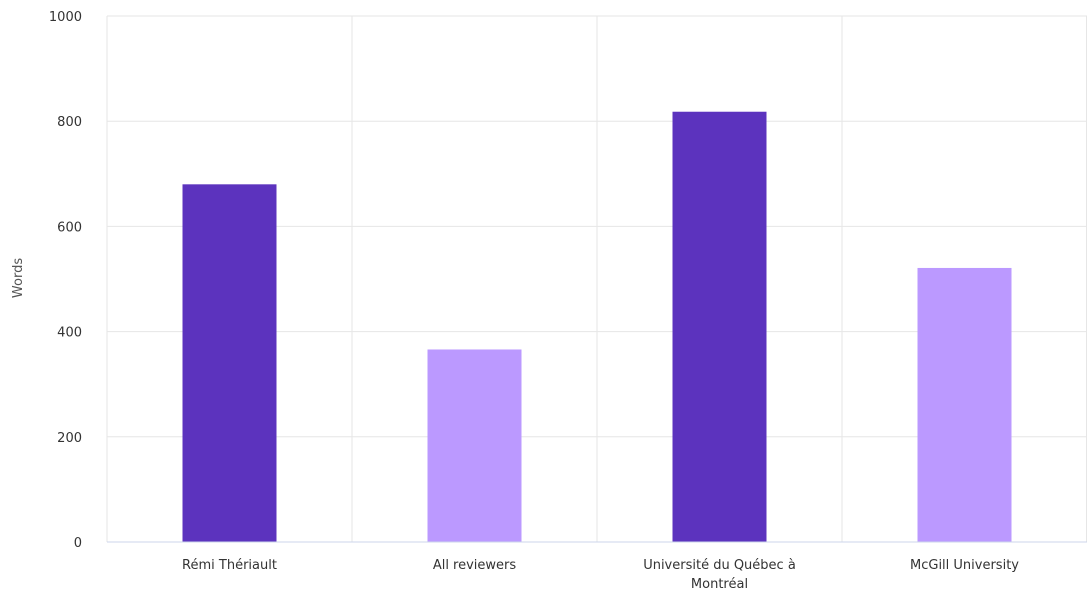 The image size is (1087, 595). What do you see at coordinates (69, 438) in the screenshot?
I see `y-tick-label: 200` at bounding box center [69, 438].